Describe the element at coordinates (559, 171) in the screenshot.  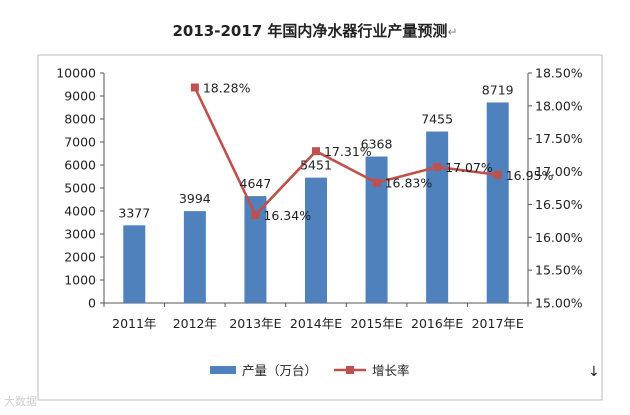
I see `right-axis-tick-label: 17.00%` at that location.